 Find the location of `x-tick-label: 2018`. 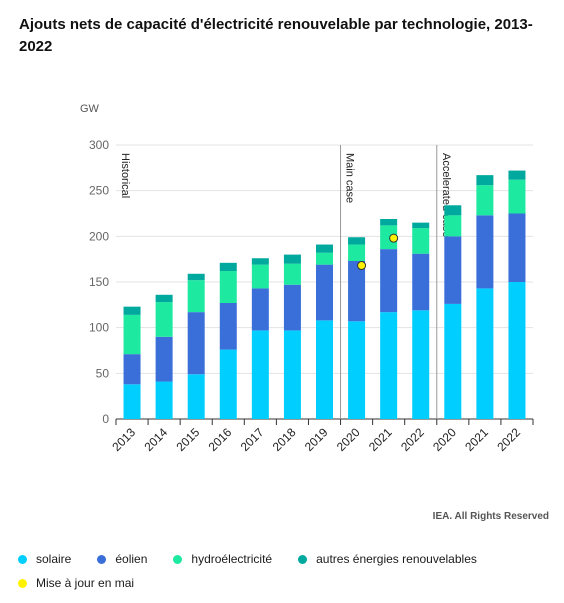

x-tick-label: 2018 is located at coordinates (284, 439).